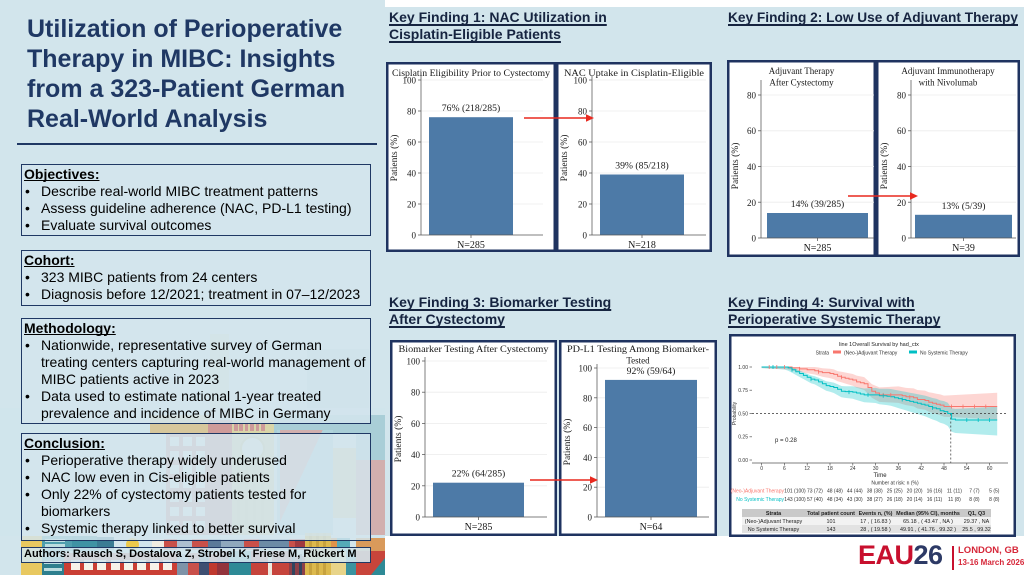  I want to click on svg-text: Tested, so click(638, 361).